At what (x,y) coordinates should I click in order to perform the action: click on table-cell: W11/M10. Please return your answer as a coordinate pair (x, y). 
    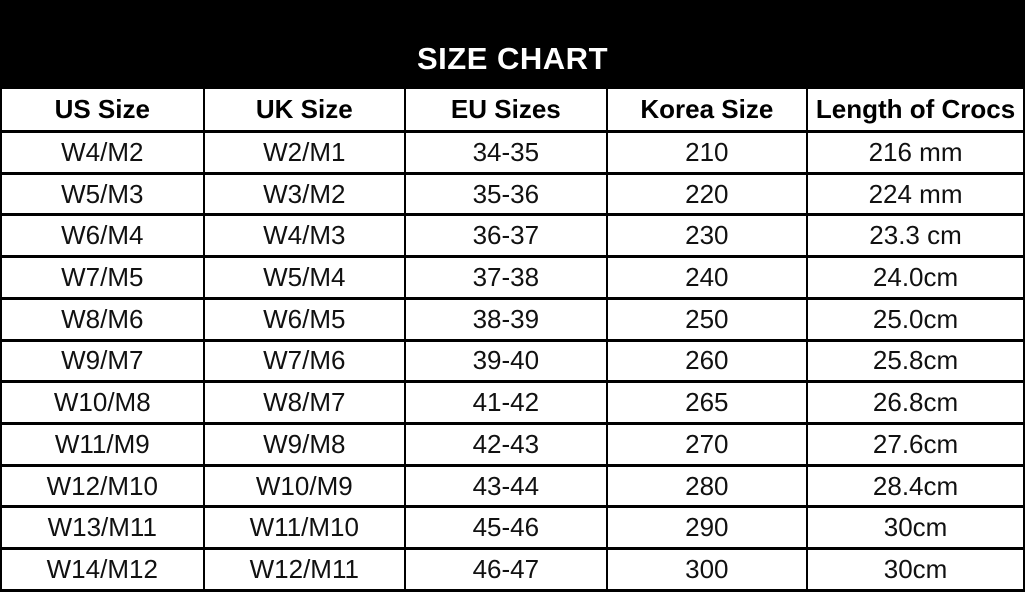
    Looking at the image, I should click on (304, 528).